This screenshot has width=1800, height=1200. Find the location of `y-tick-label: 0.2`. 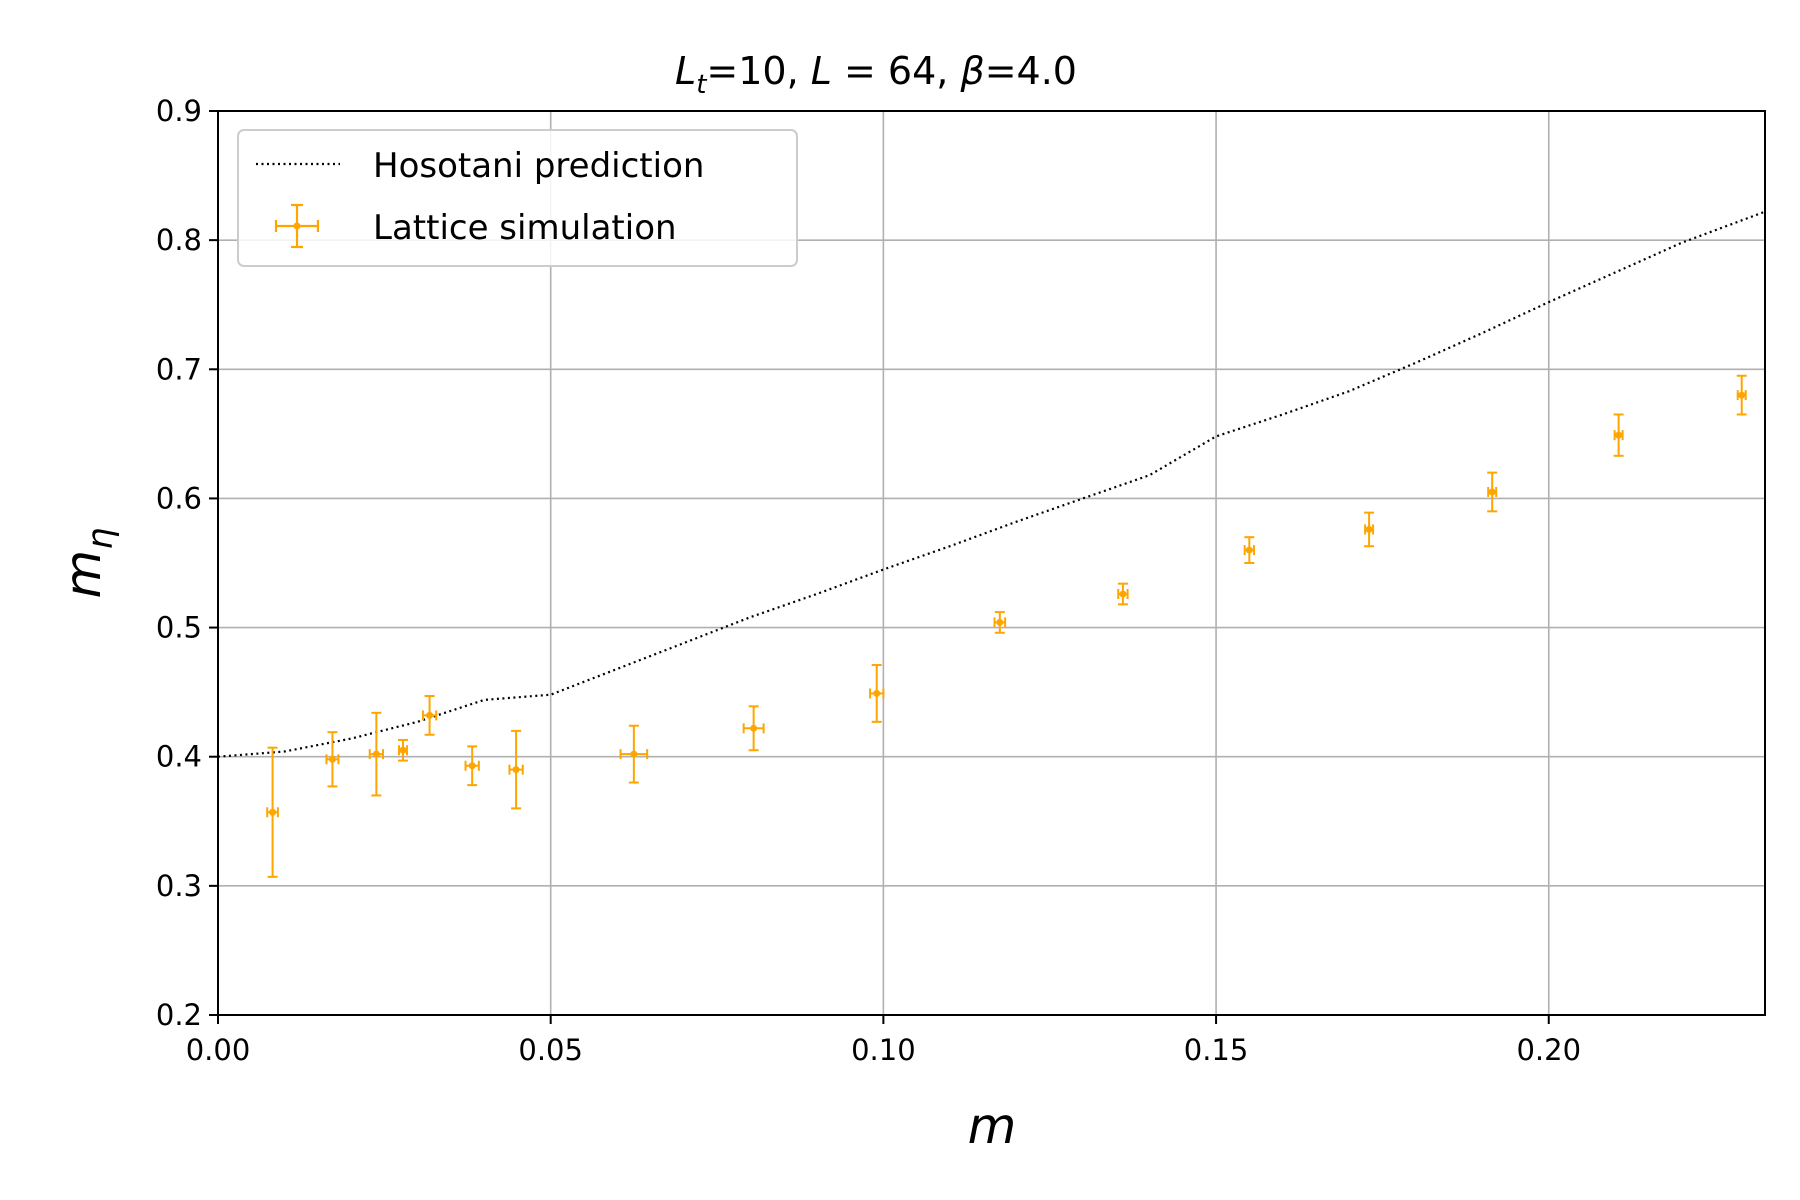

y-tick-label: 0.2 is located at coordinates (179, 1015).